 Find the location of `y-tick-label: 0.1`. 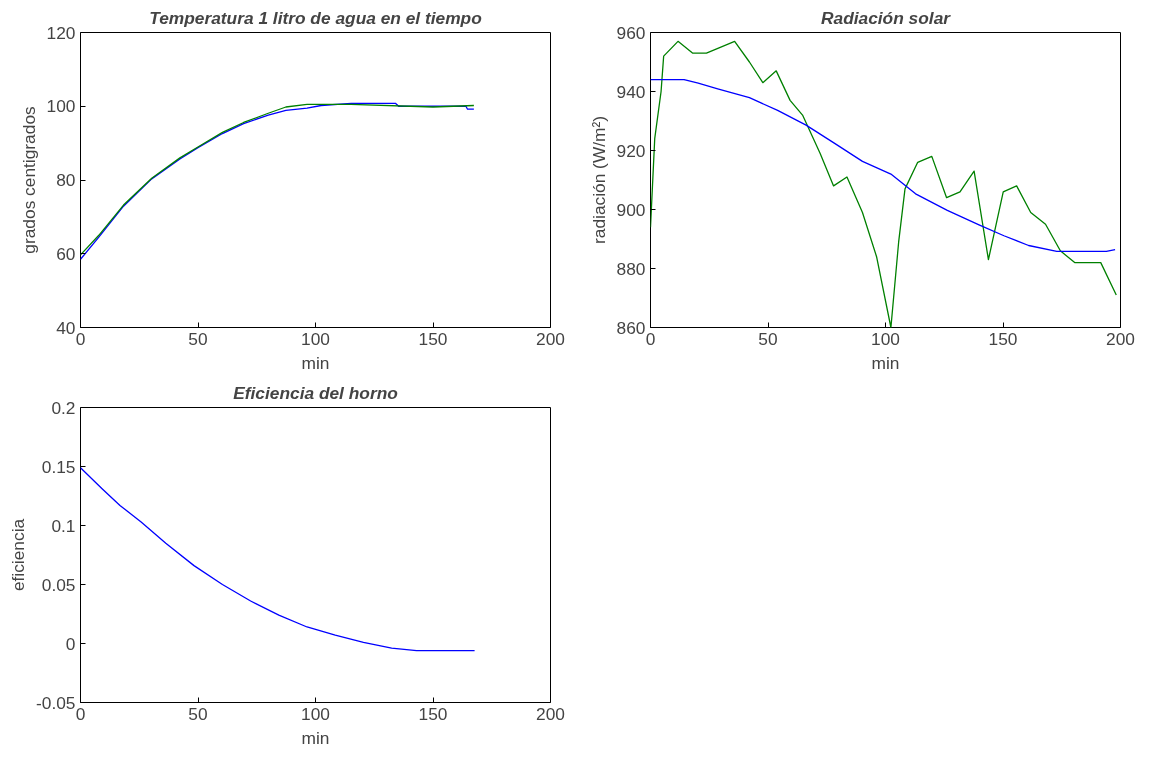

y-tick-label: 0.1 is located at coordinates (63, 525).